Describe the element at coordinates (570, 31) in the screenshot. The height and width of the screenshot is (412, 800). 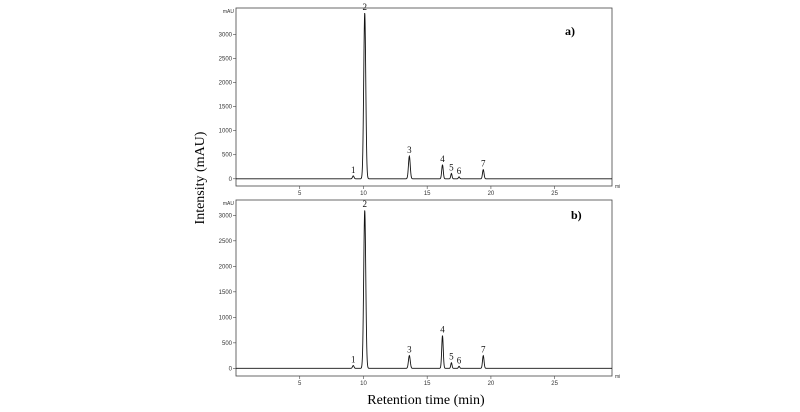
I see `panel-label: a)` at that location.